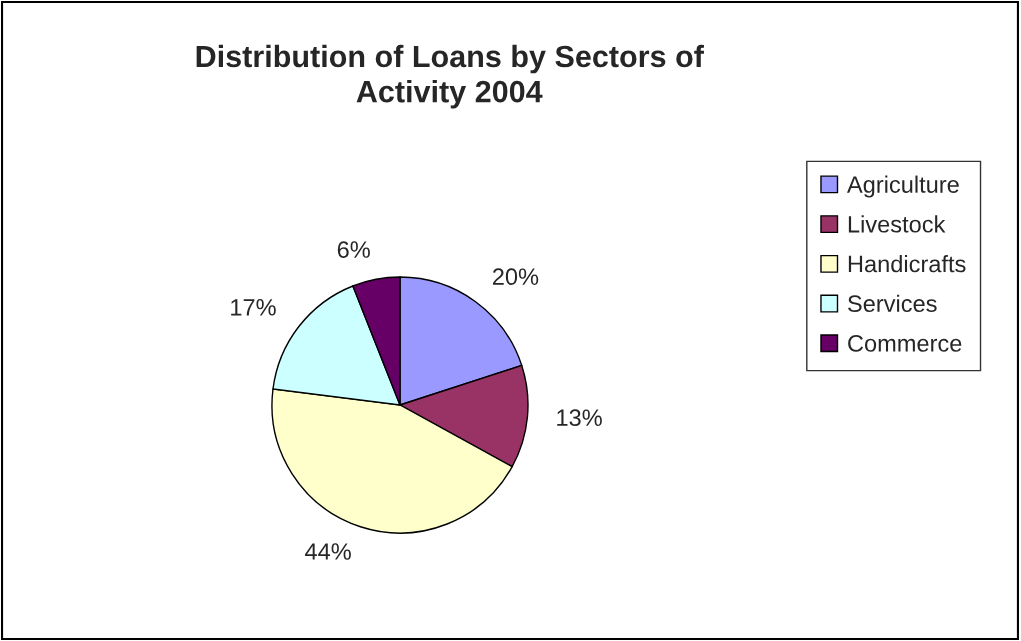 The width and height of the screenshot is (1021, 641). Describe the element at coordinates (902, 186) in the screenshot. I see `legend-label: Agriculture` at that location.